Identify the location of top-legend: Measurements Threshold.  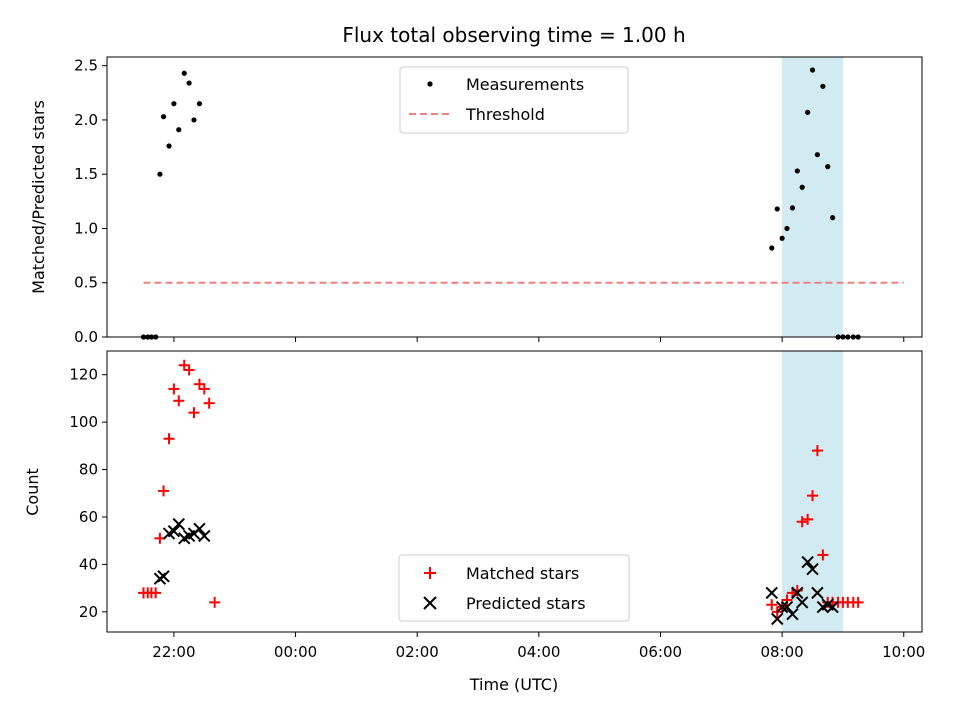
(514, 100).